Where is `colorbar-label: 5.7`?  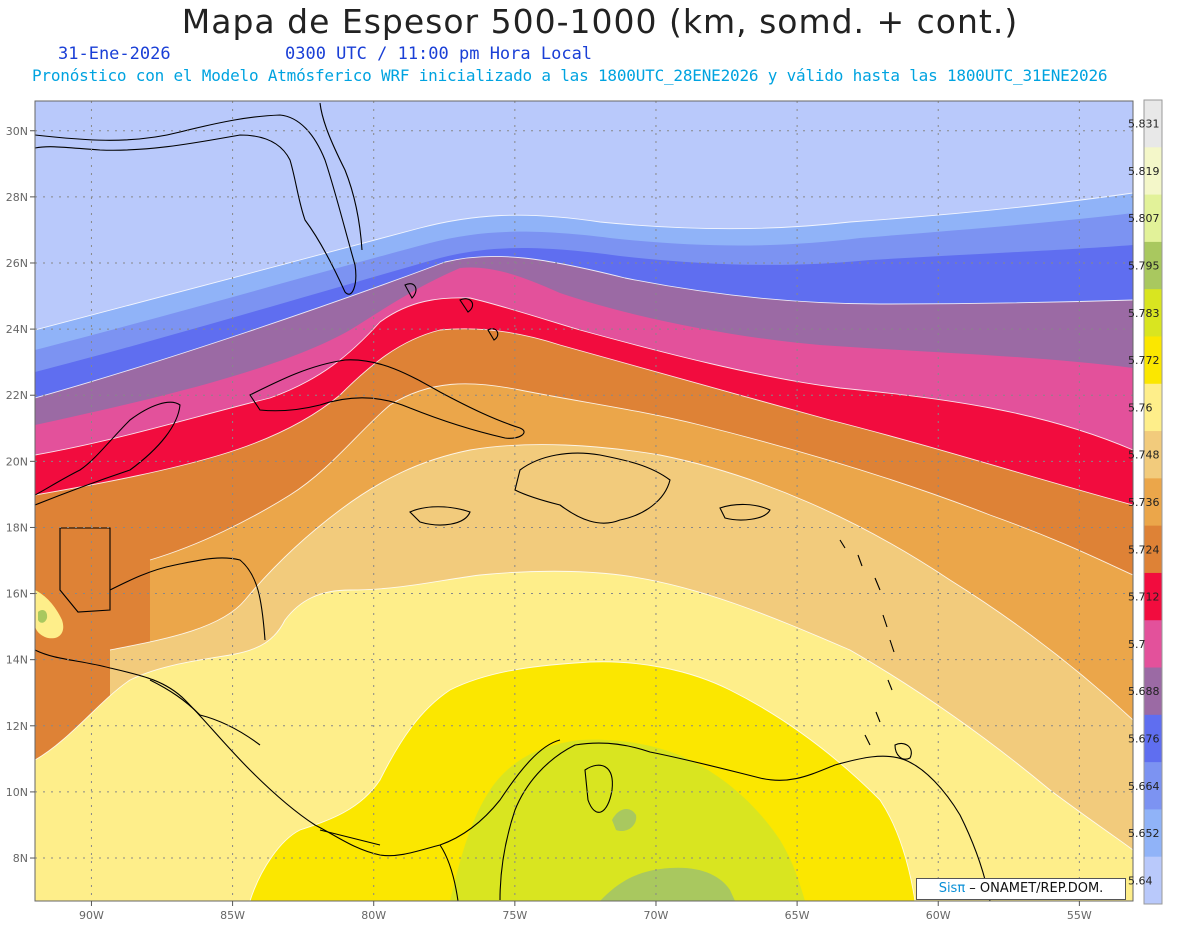 colorbar-label: 5.7 is located at coordinates (1137, 644).